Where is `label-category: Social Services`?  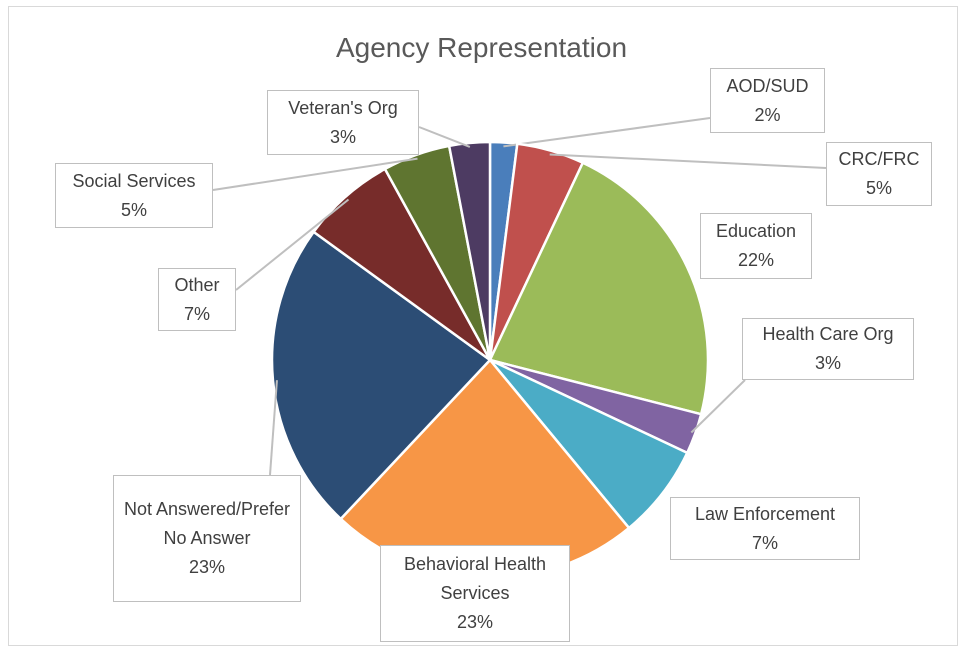
label-category: Social Services is located at coordinates (134, 180).